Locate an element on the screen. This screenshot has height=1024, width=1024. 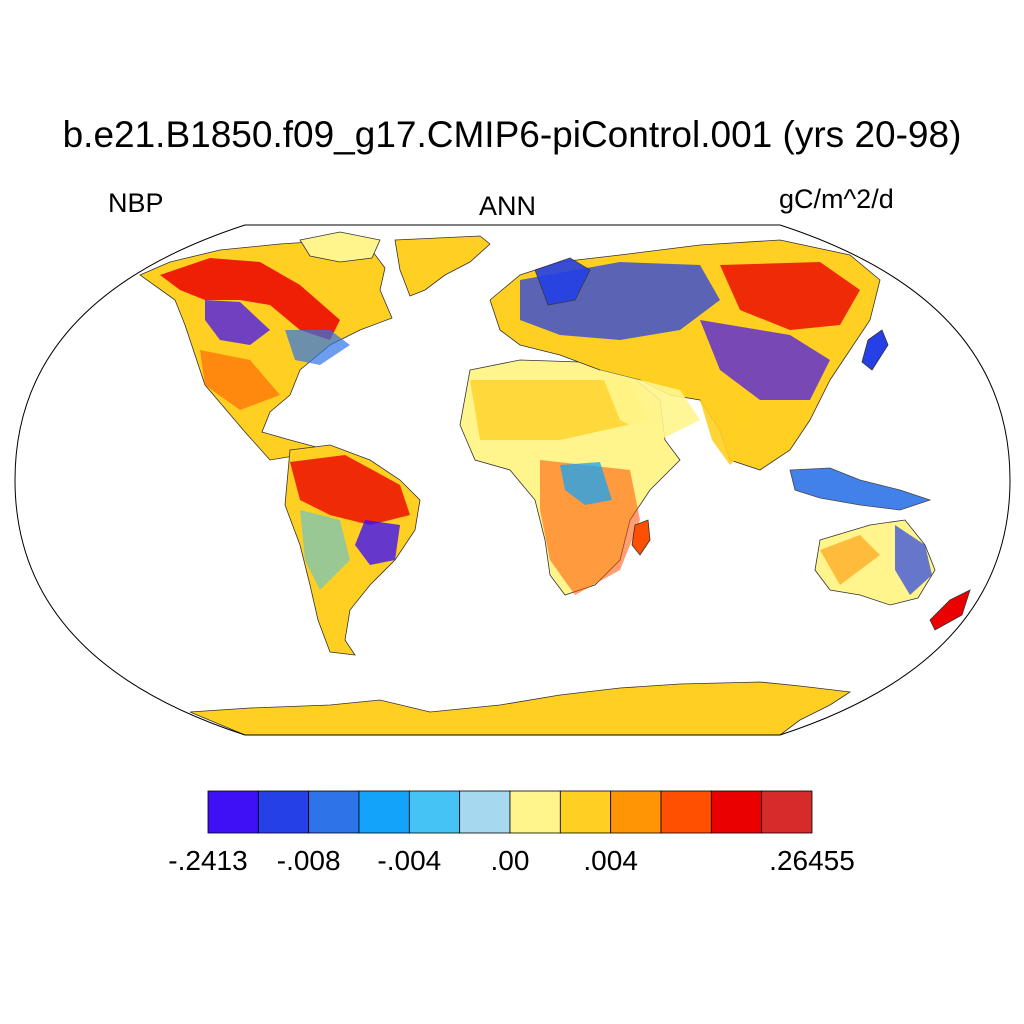
greenland-region is located at coordinates (442, 266).